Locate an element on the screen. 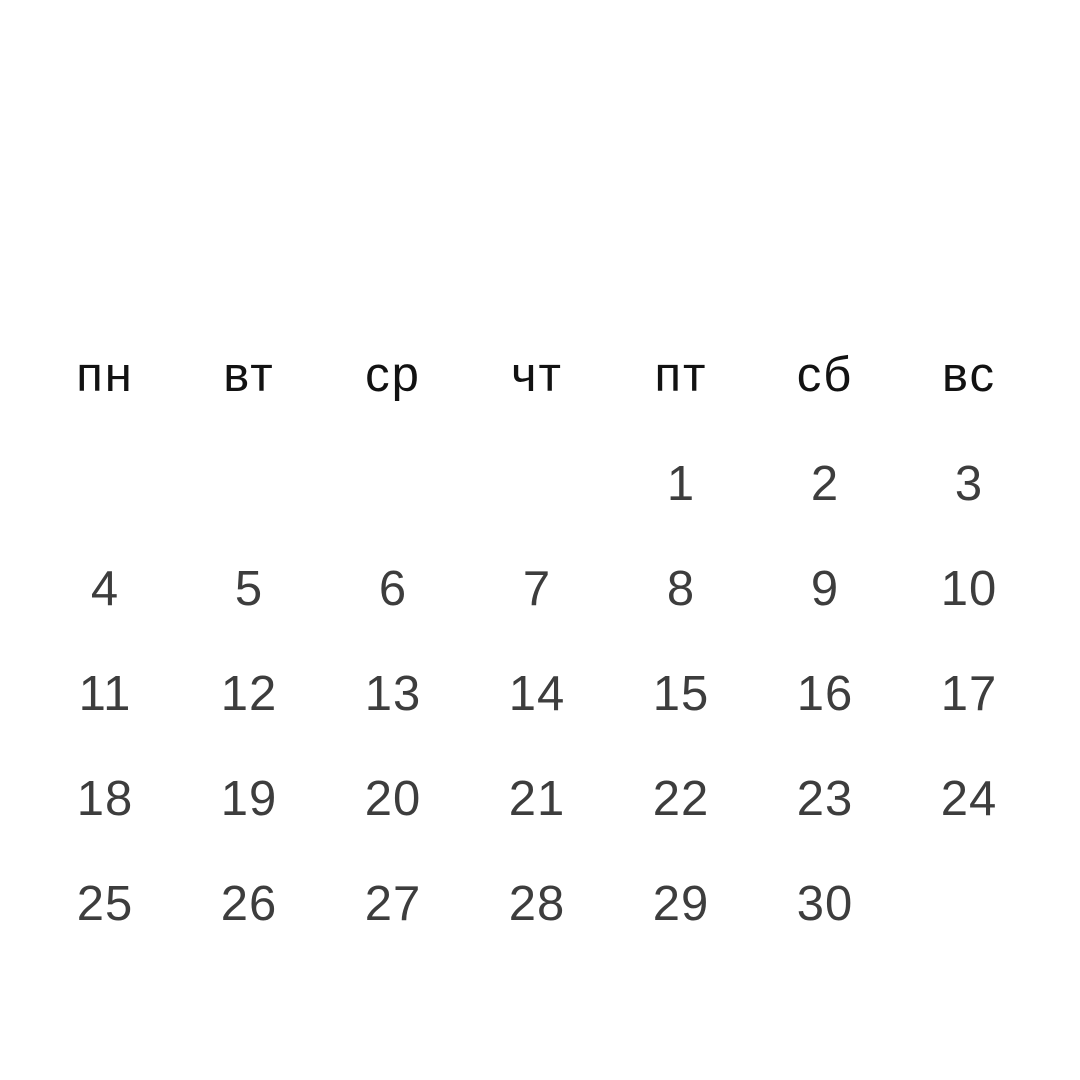 The height and width of the screenshot is (1080, 1080). date-cell-8: 8 is located at coordinates (681, 589).